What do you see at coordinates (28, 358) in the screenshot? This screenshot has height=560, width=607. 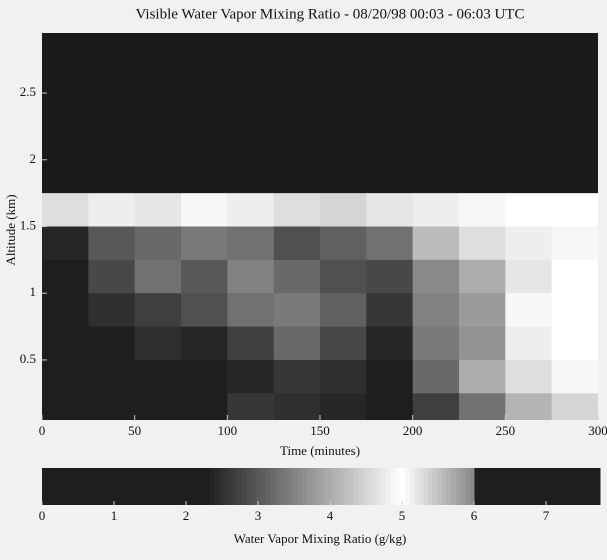 I see `y-tick-label: 0.5` at bounding box center [28, 358].